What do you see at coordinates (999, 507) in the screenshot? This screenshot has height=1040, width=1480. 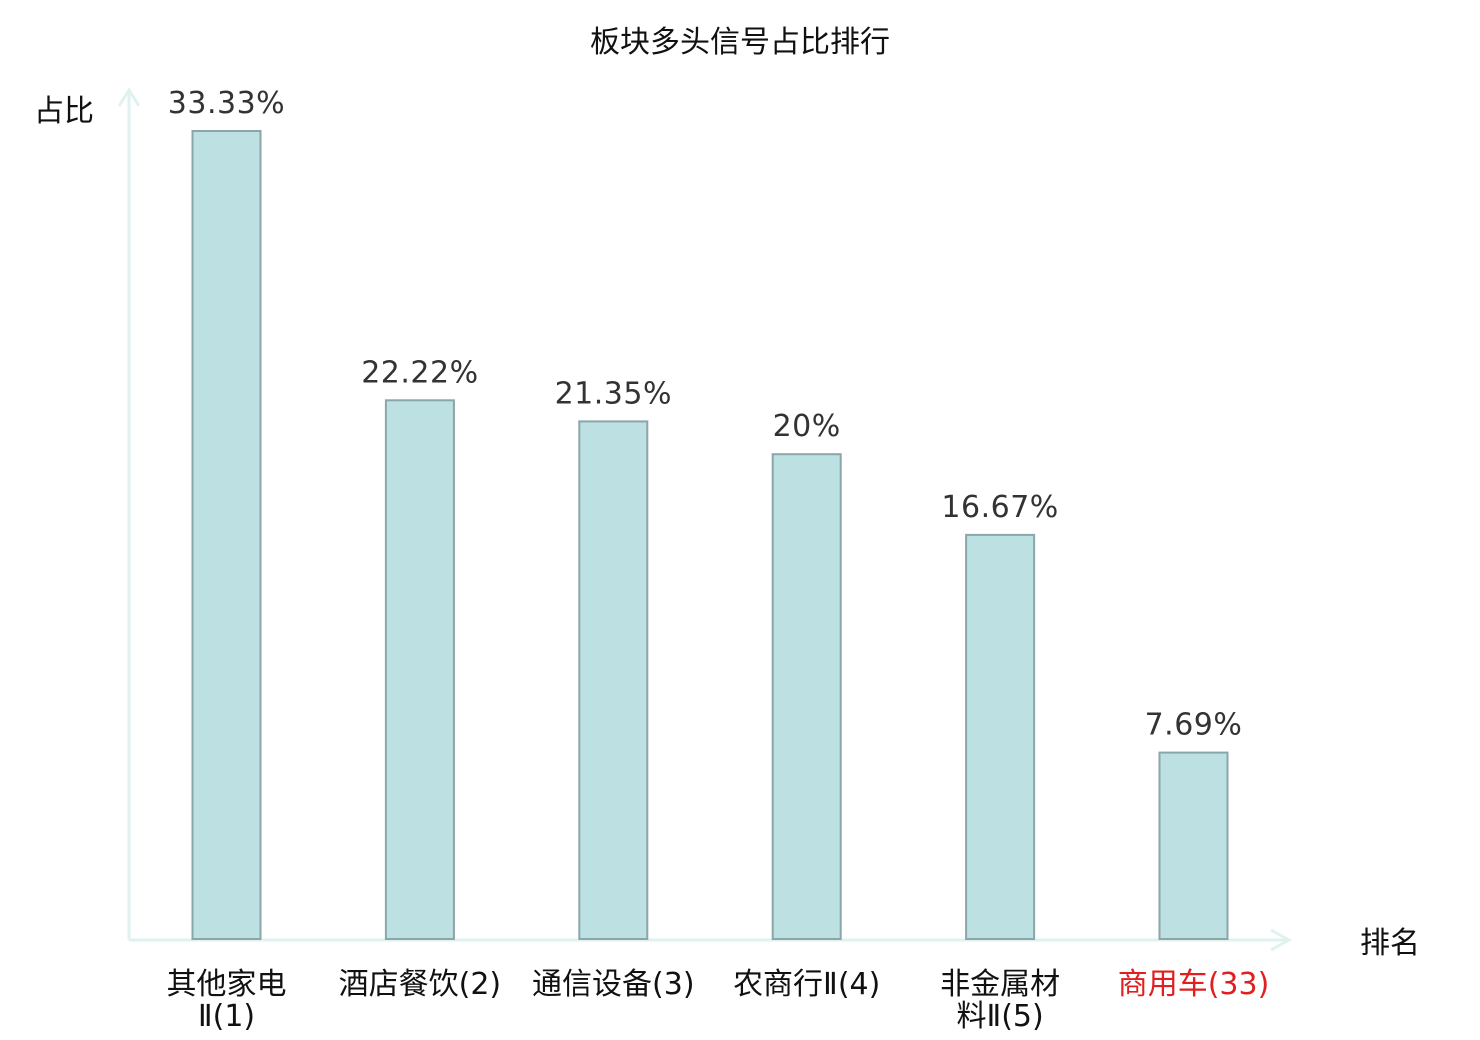 I see `value-label-5: 16.67%` at bounding box center [999, 507].